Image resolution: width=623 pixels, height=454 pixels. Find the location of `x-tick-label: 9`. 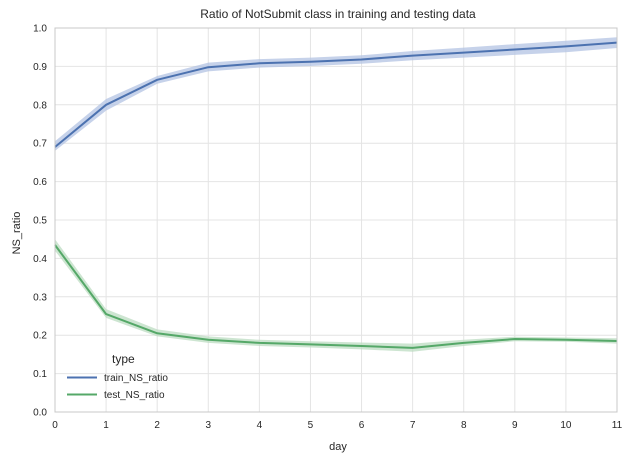

x-tick-label: 9 is located at coordinates (515, 425).